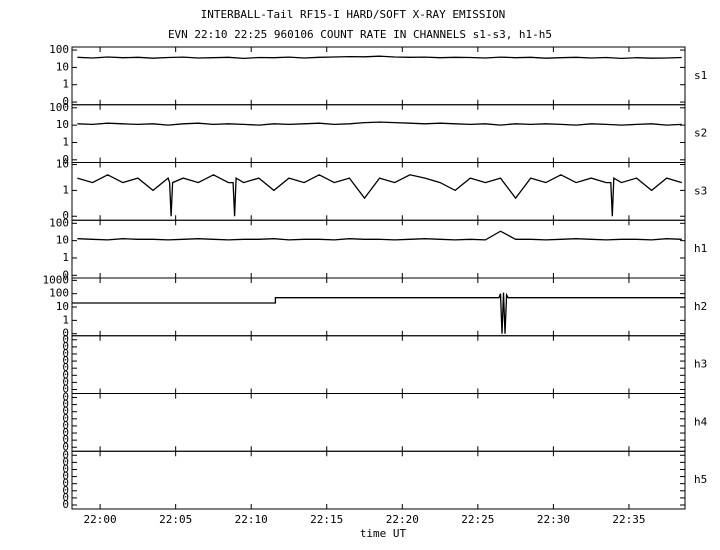 The width and height of the screenshot is (720, 550). What do you see at coordinates (477, 519) in the screenshot?
I see `x-tick-label: 22:25` at bounding box center [477, 519].